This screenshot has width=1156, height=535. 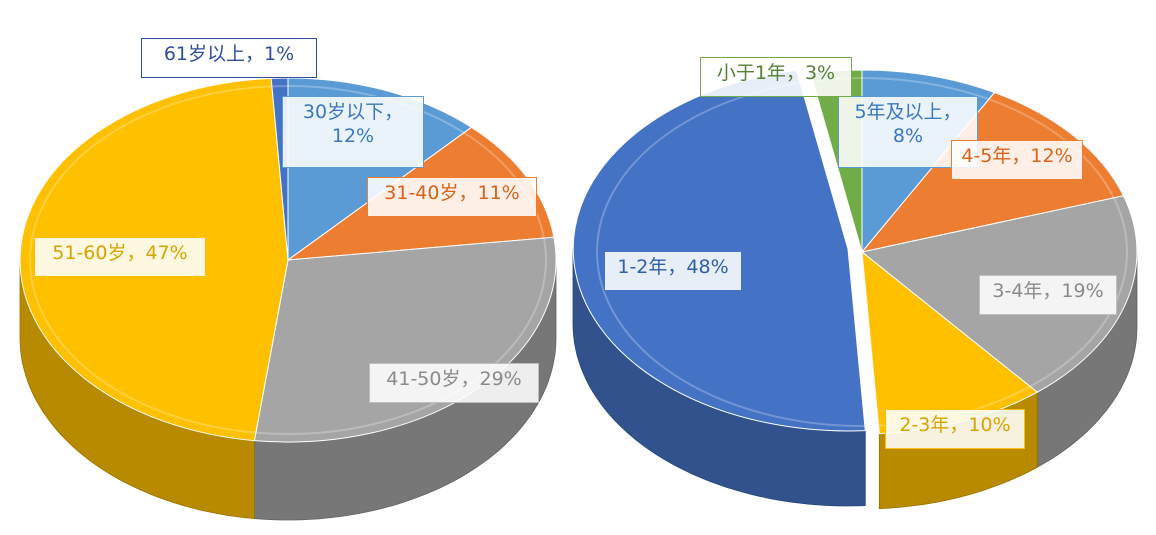 I want to click on data-label-4-5年: 4-5年，12%, so click(x=1017, y=160).